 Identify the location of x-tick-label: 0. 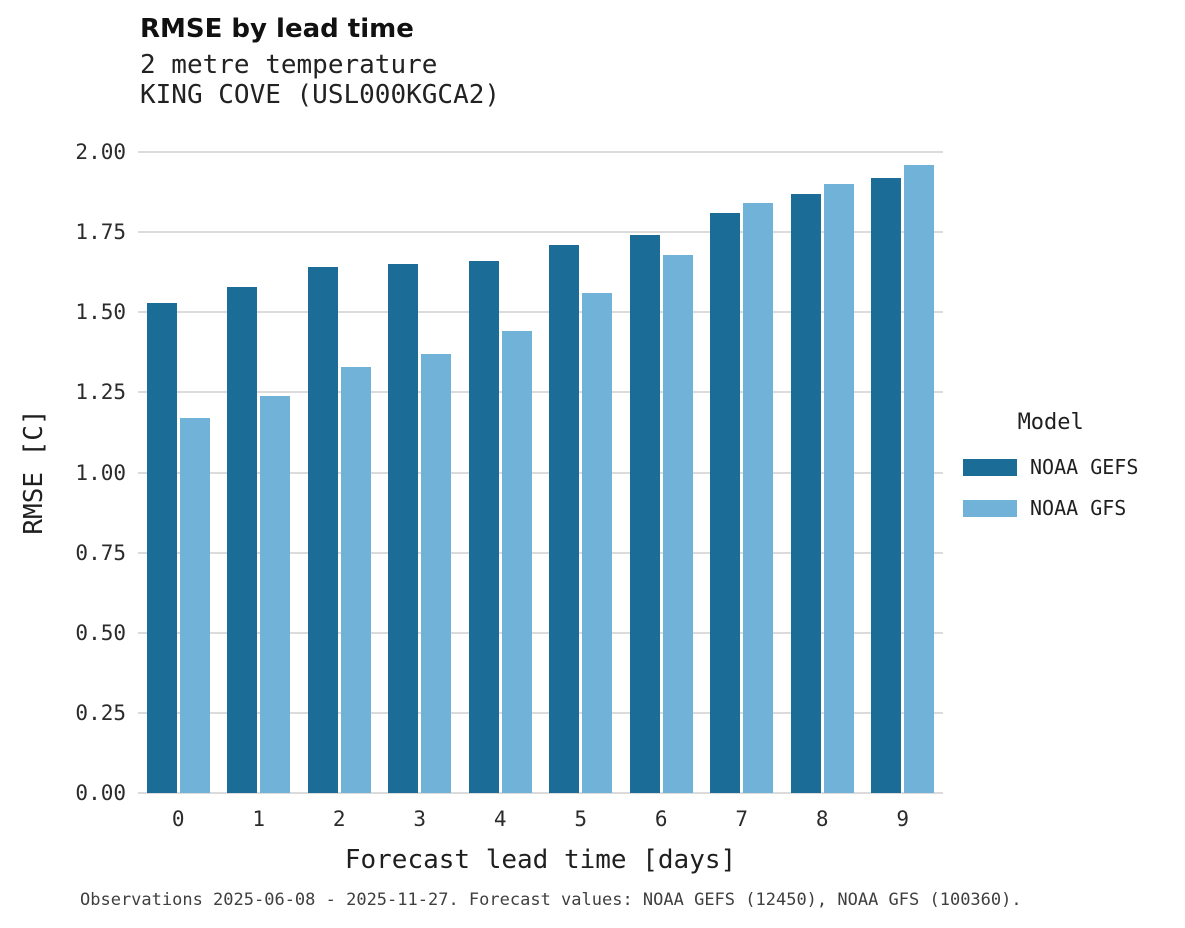
(178, 819).